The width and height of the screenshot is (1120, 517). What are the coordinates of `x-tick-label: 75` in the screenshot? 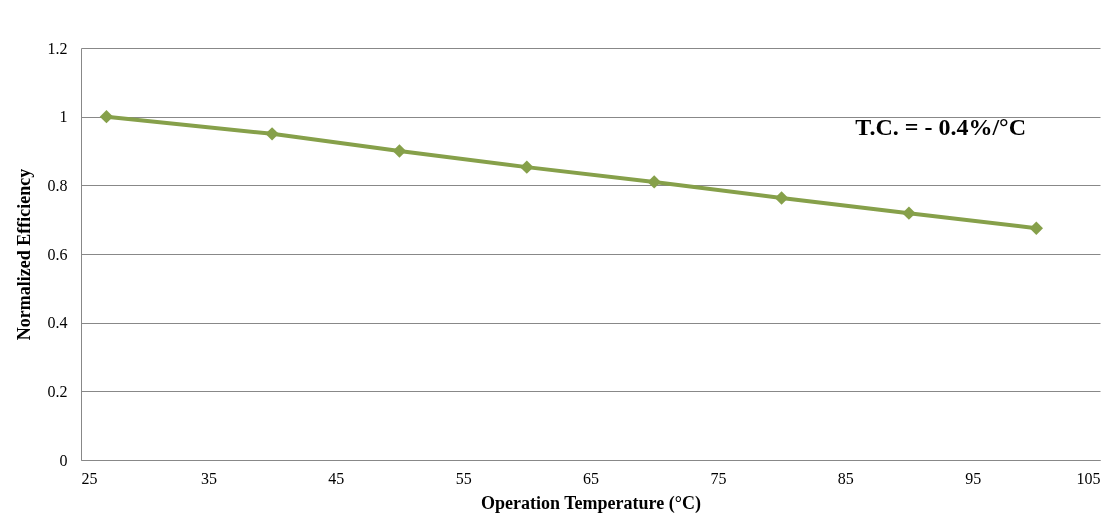 It's located at (718, 478).